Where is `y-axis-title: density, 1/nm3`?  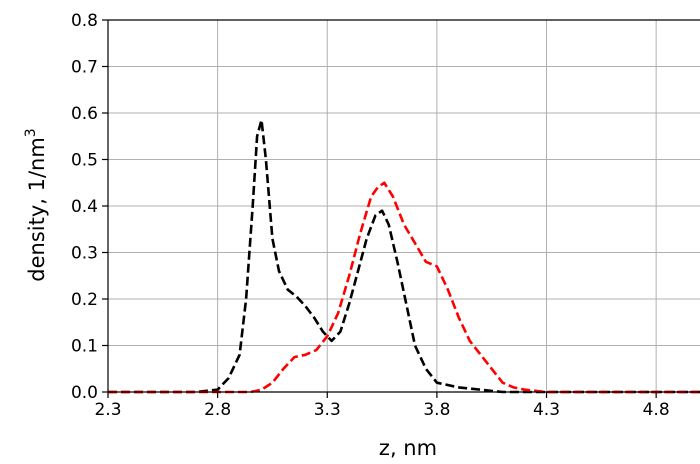 y-axis-title: density, 1/nm3 is located at coordinates (36, 204).